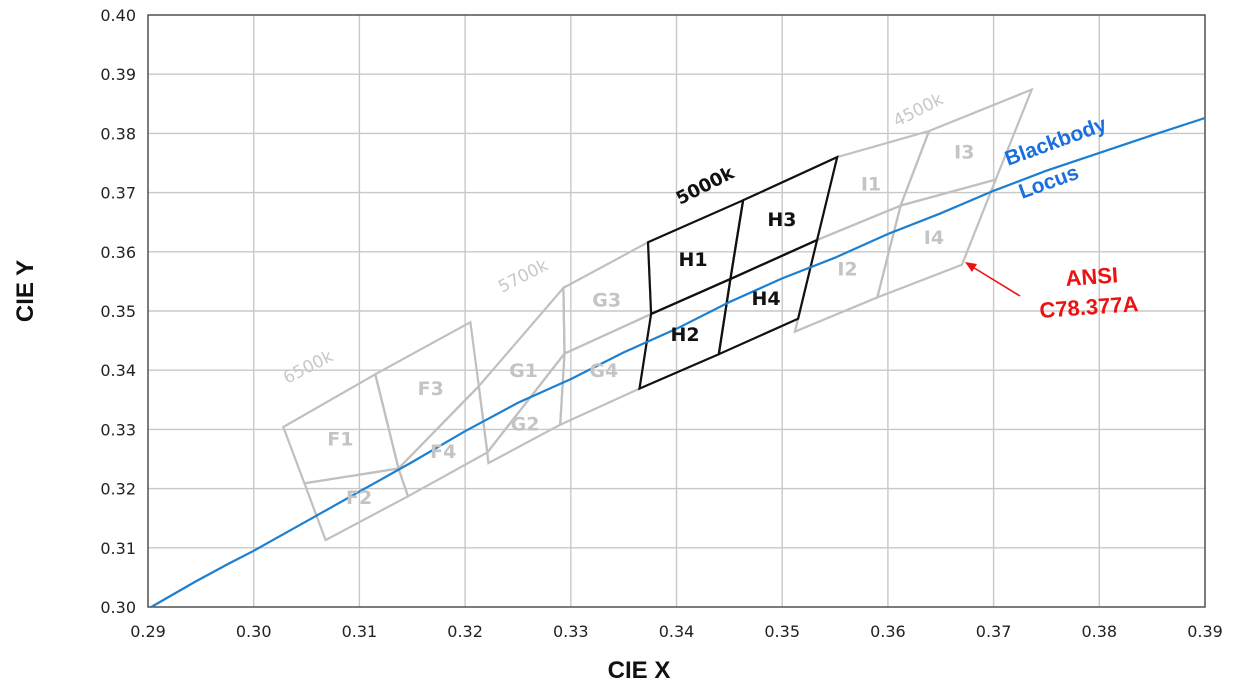 The height and width of the screenshot is (685, 1238). I want to click on x-axis-title: CIE X, so click(639, 670).